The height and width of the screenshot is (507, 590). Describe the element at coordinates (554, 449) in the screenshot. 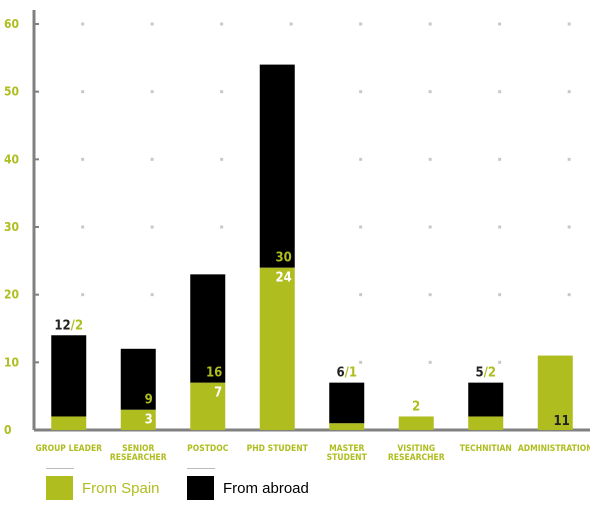

I see `category-label: ADMINISTRATION` at that location.